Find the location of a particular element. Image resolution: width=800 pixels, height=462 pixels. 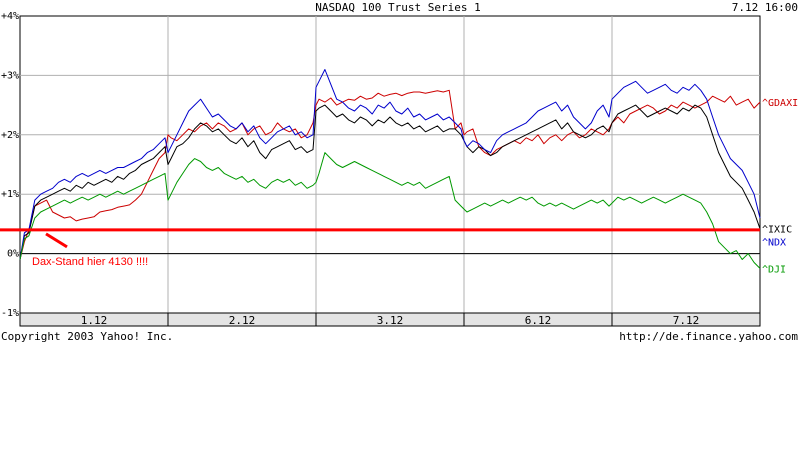

x-axis-band is located at coordinates (390, 319).